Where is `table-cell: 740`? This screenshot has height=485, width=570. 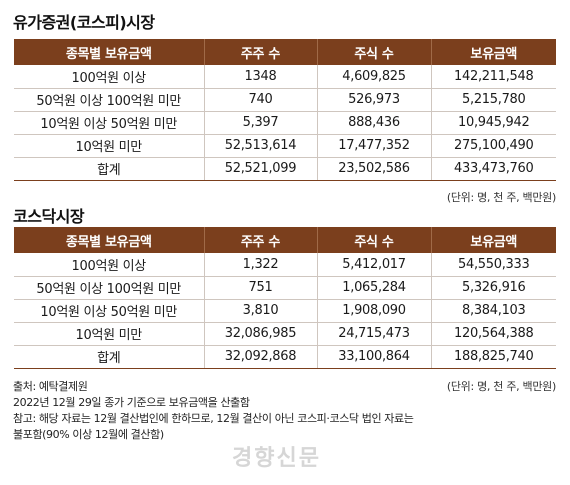
table-cell: 740 is located at coordinates (261, 100).